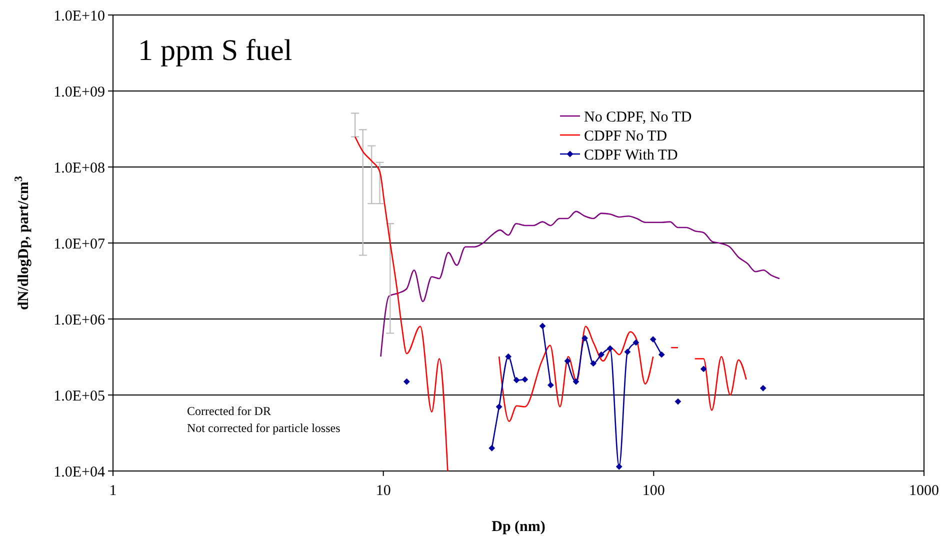 This screenshot has height=536, width=946. I want to click on y-tick-label: 1.0E+10, so click(79, 16).